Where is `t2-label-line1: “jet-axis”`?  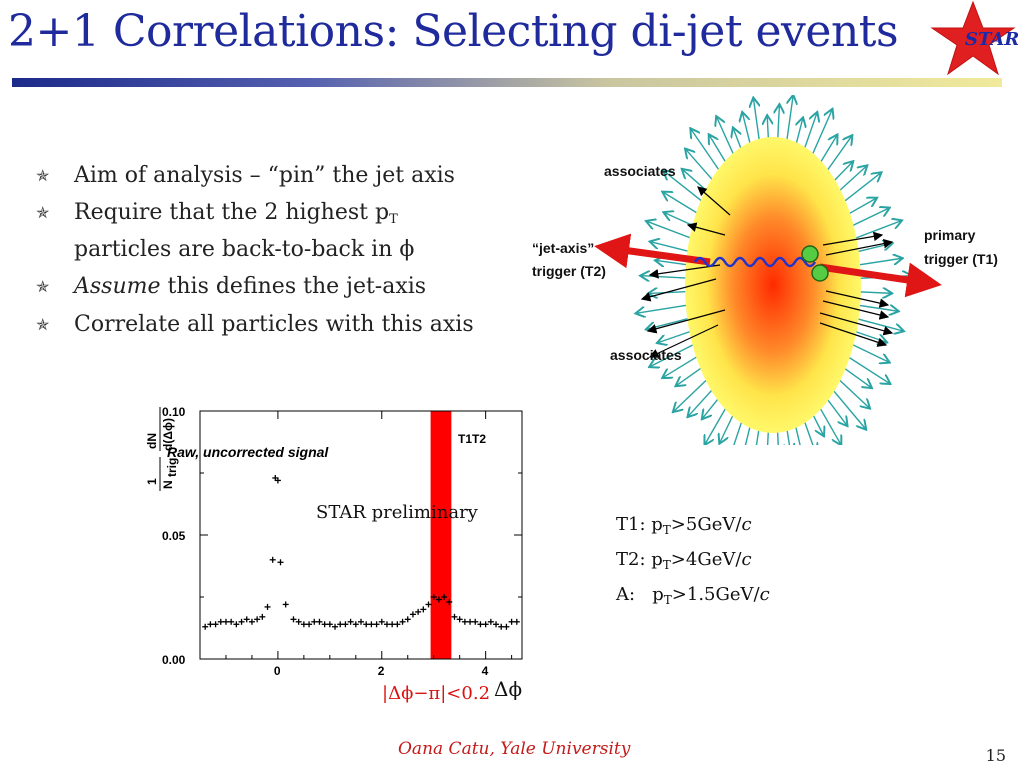 t2-label-line1: “jet-axis” is located at coordinates (563, 248).